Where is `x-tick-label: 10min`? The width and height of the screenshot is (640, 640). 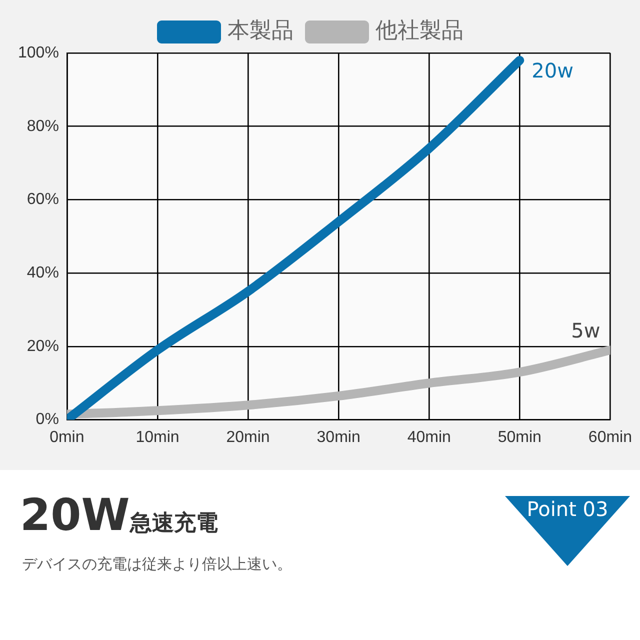 x-tick-label: 10min is located at coordinates (158, 437).